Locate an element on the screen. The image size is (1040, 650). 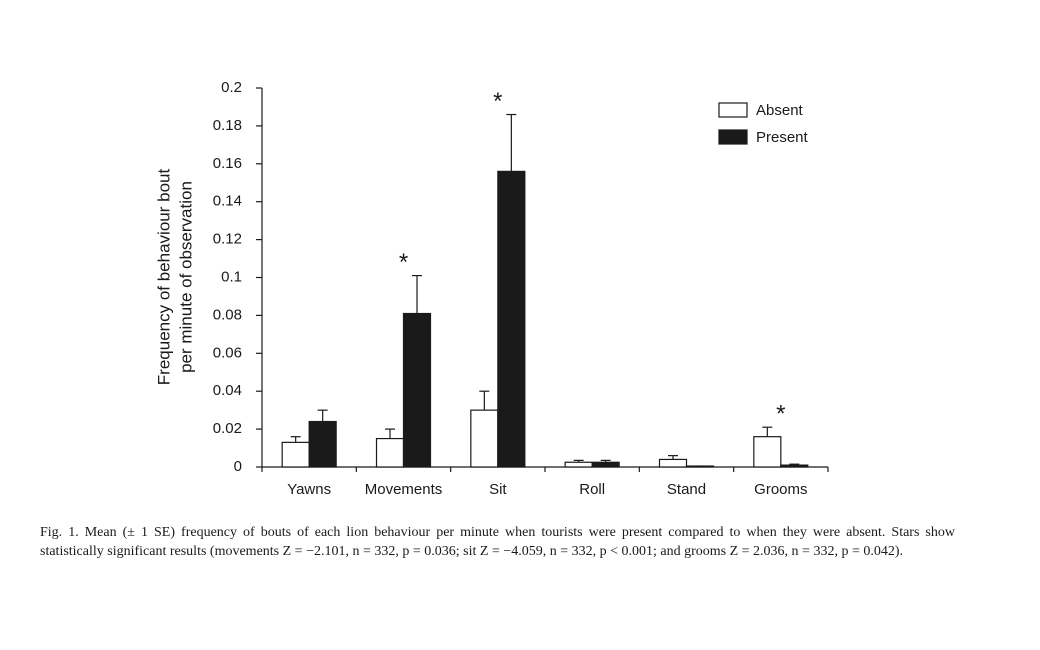
y-tick-label: 0 is located at coordinates (238, 466).